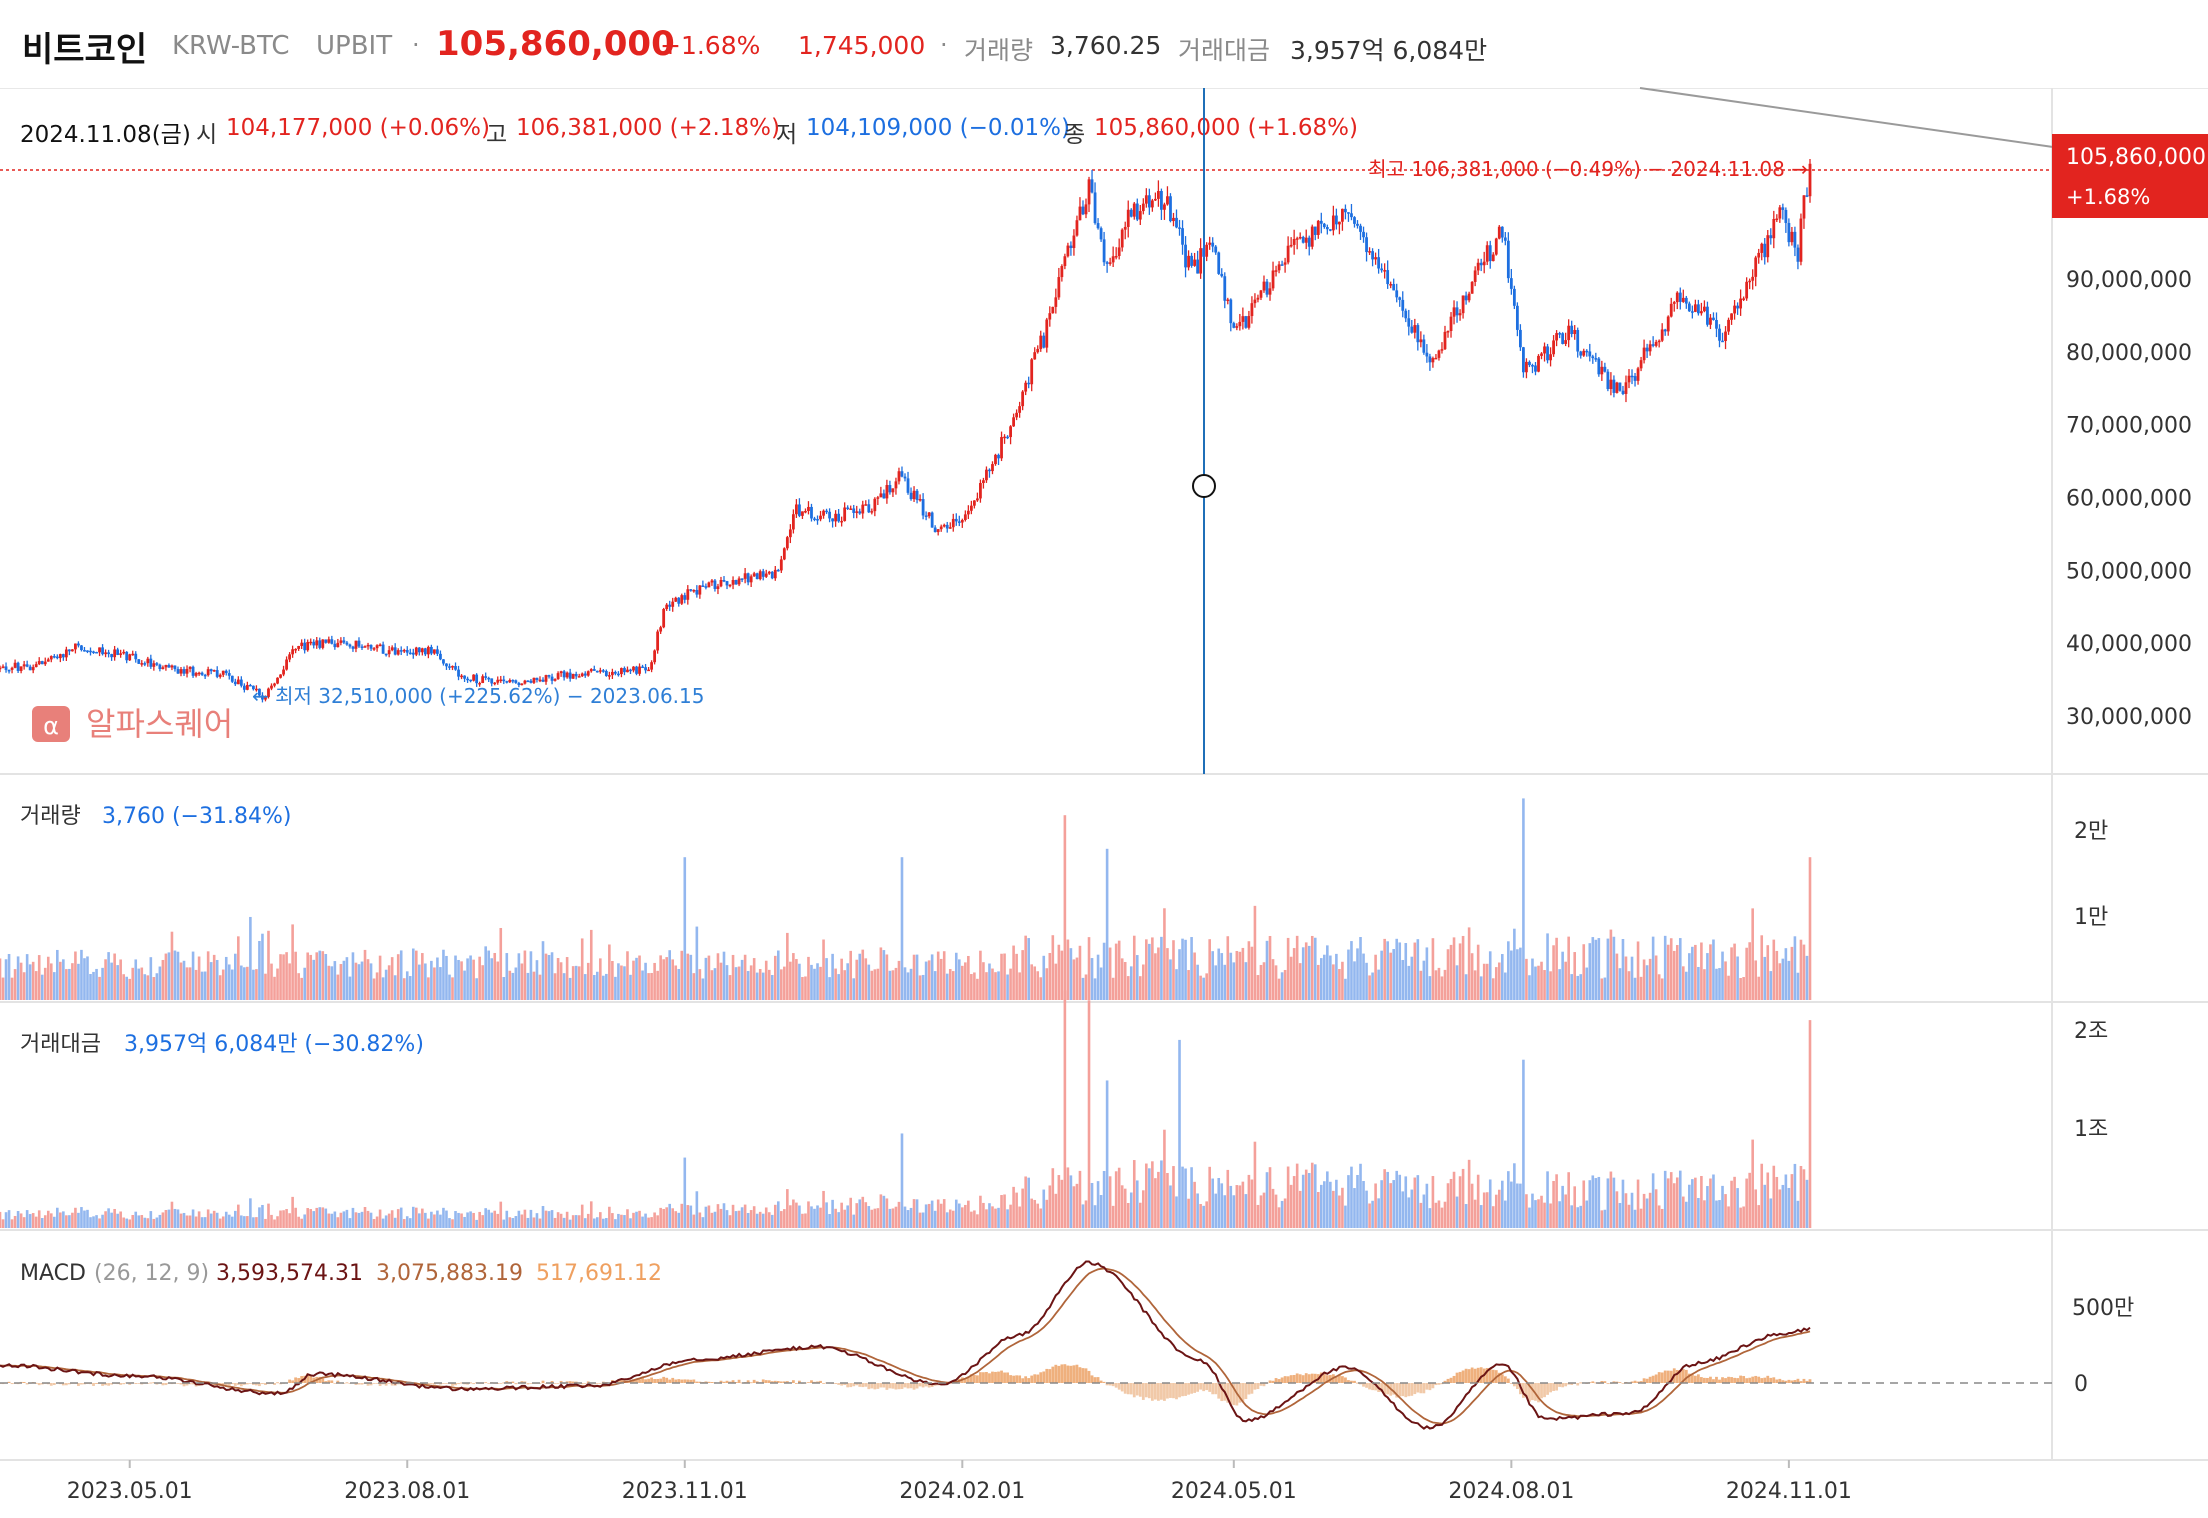 The height and width of the screenshot is (1518, 2208). What do you see at coordinates (1850, 118) in the screenshot?
I see `trend-line` at bounding box center [1850, 118].